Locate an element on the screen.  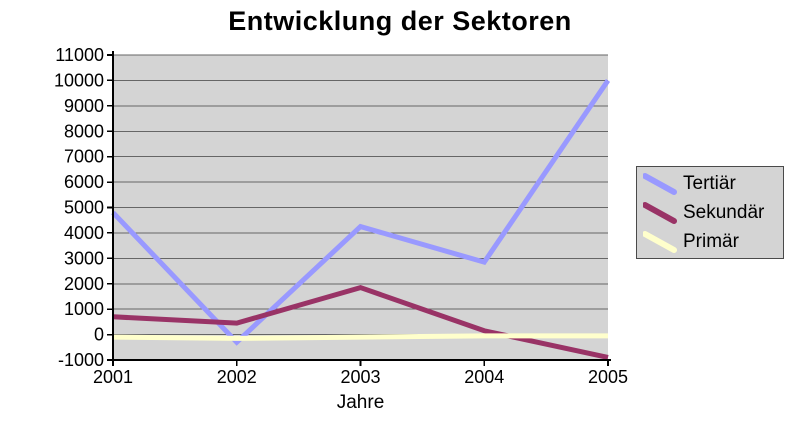
legend: Tertiär Sekundär Primär is located at coordinates (710, 212).